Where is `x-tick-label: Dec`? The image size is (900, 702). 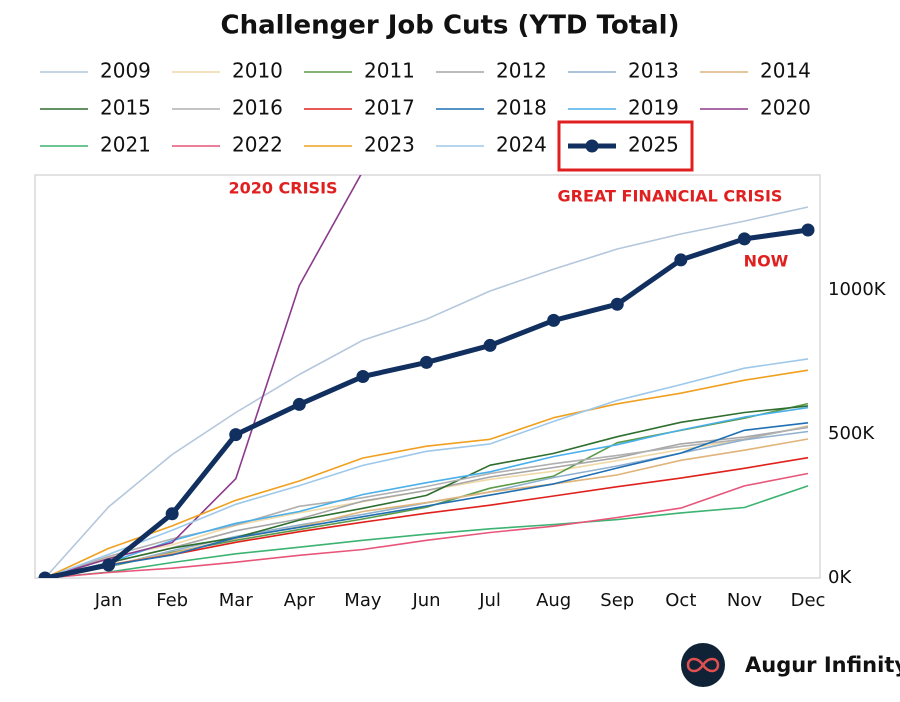 x-tick-label: Dec is located at coordinates (808, 600).